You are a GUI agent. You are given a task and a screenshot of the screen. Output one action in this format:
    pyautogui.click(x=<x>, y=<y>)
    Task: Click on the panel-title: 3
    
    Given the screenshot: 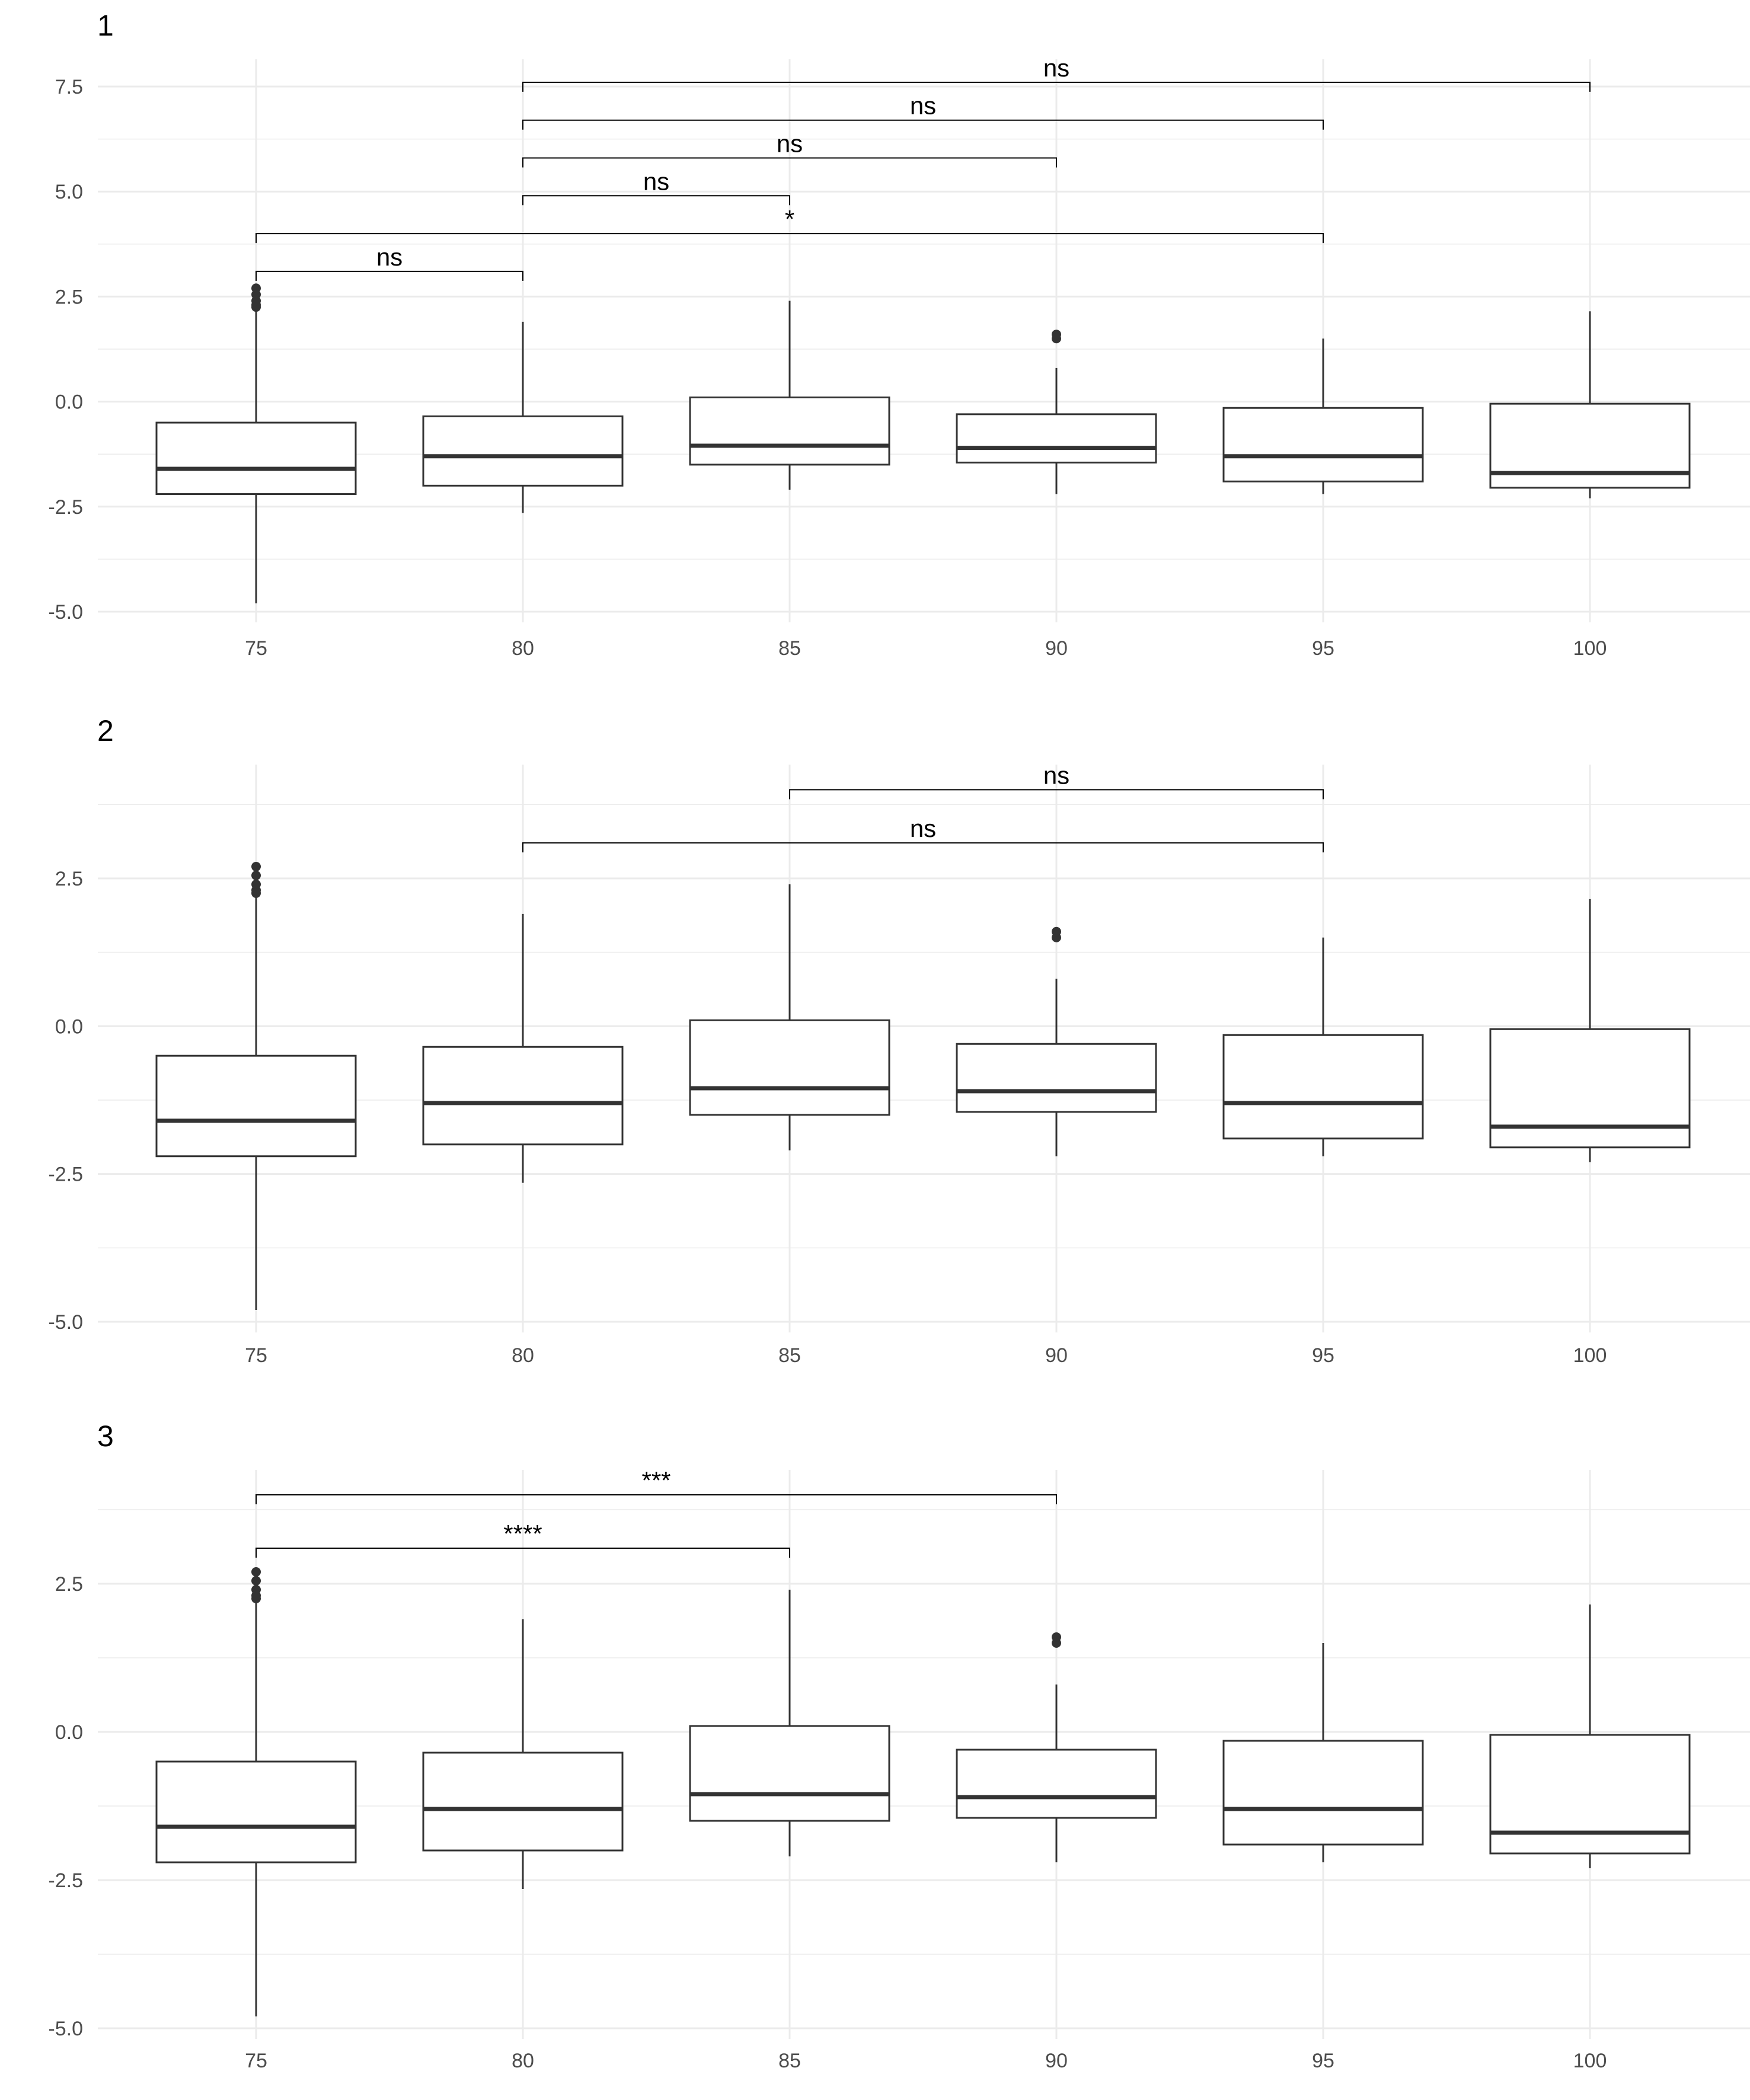 What is the action you would take?
    pyautogui.click(x=106, y=1436)
    